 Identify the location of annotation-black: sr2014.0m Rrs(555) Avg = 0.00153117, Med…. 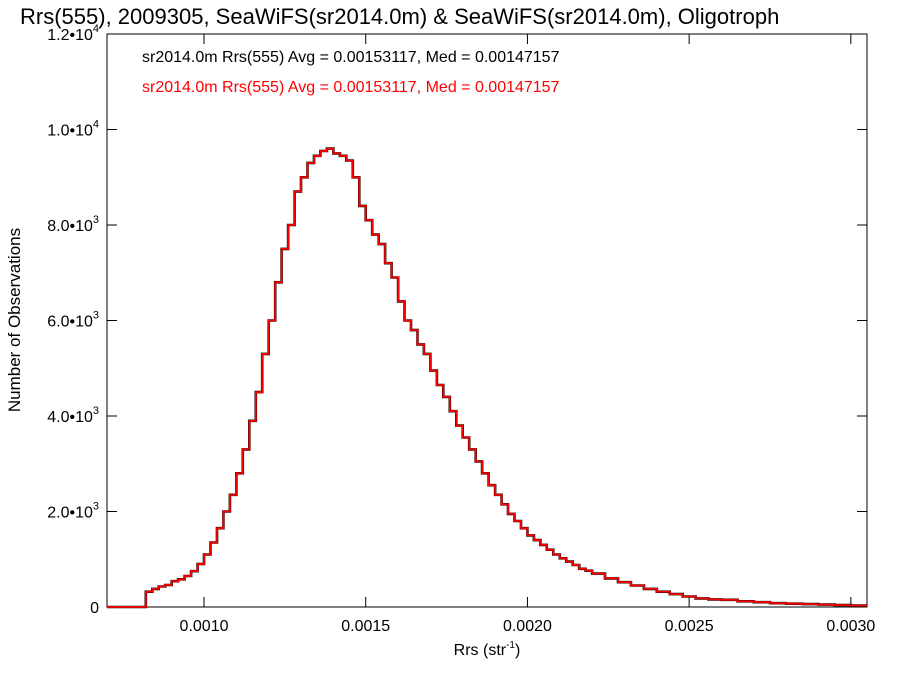
(351, 57).